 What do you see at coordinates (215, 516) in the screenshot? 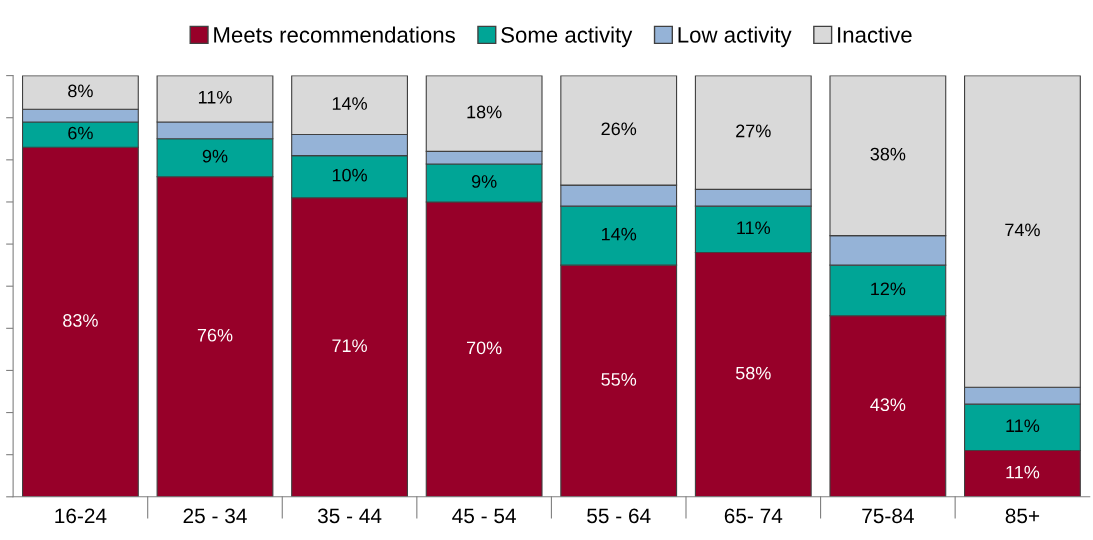
I see `x-tick-label: 25 - 34` at bounding box center [215, 516].